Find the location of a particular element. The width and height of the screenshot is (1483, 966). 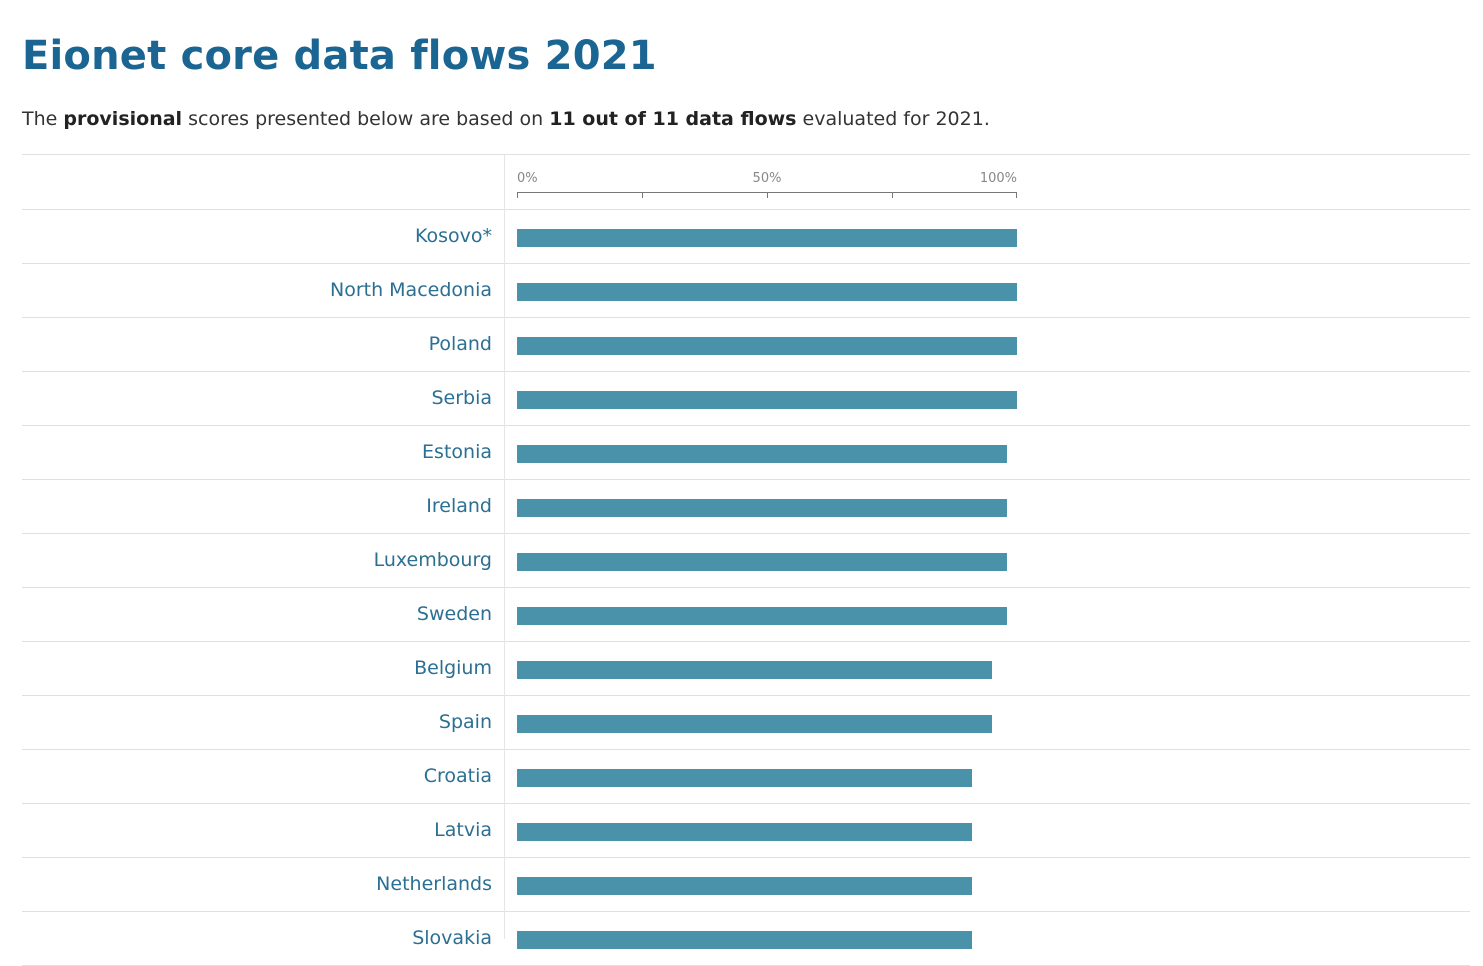

page-title: Eionet core data flows 2021 is located at coordinates (339, 56).